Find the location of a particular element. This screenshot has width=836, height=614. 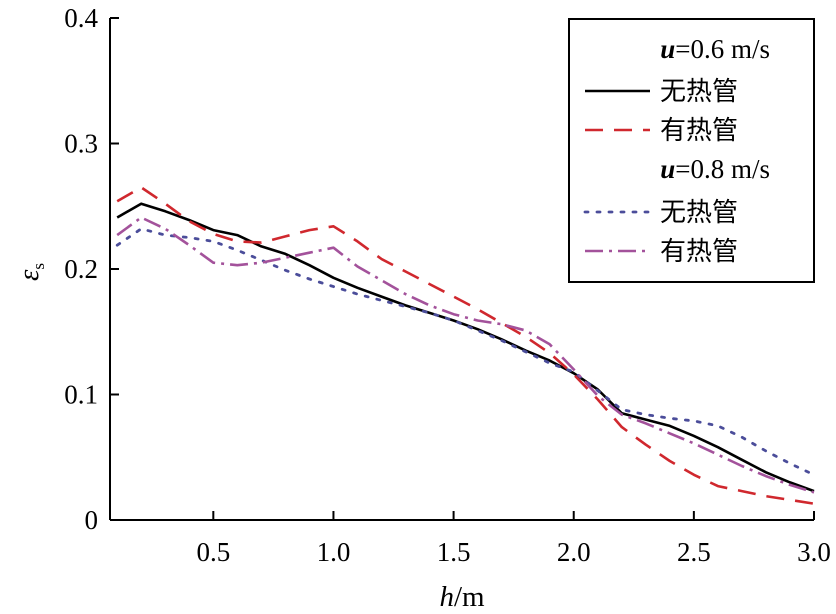

legend-group-1-title: u=0.6 m/s is located at coordinates (715, 49).